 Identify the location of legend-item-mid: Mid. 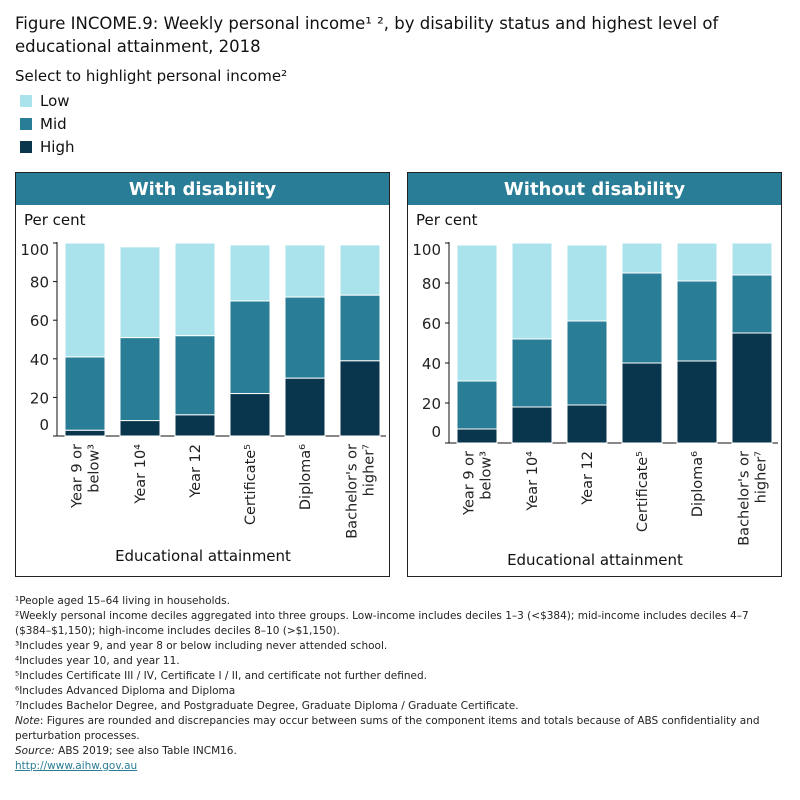
(43, 124).